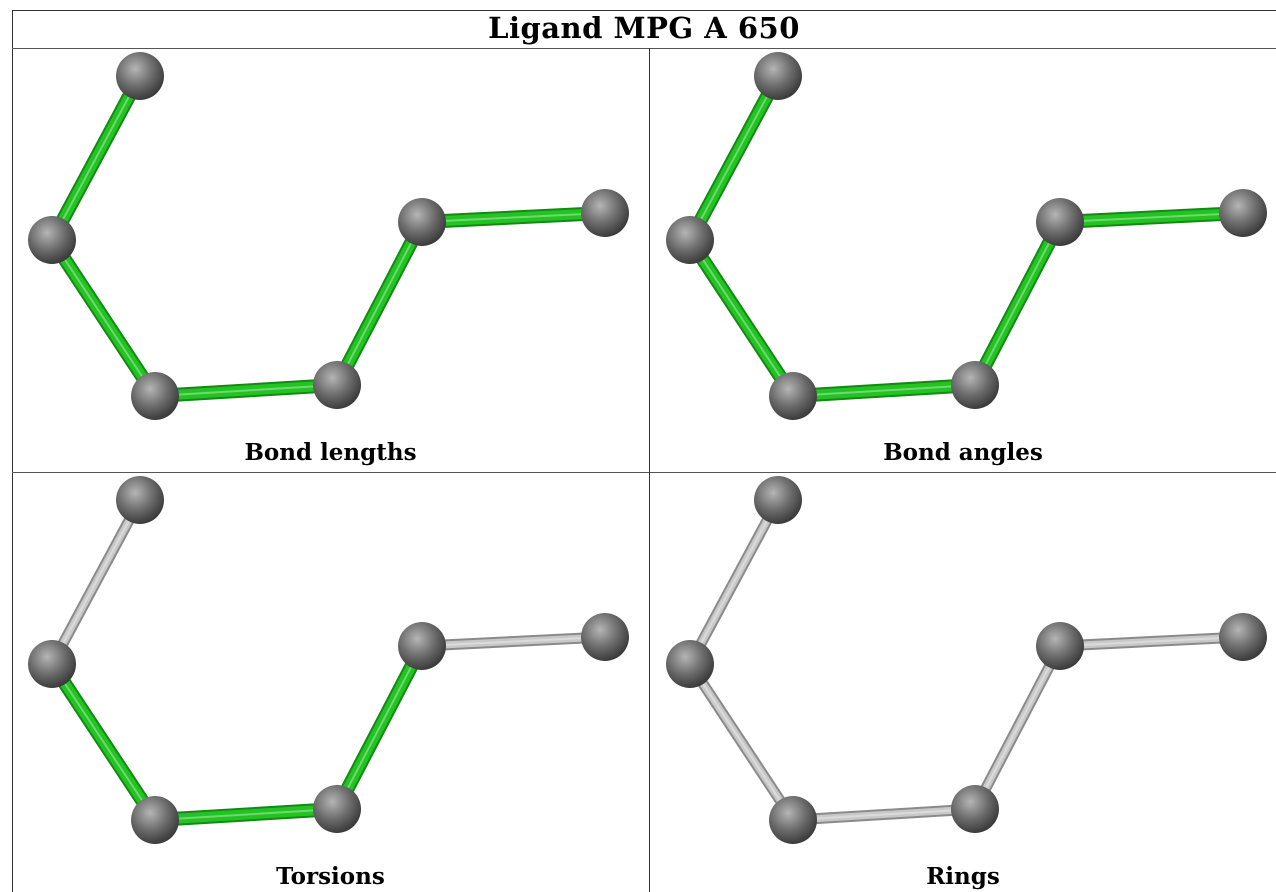 The height and width of the screenshot is (892, 1276). Describe the element at coordinates (330, 452) in the screenshot. I see `panel-caption: Bond lengths` at that location.